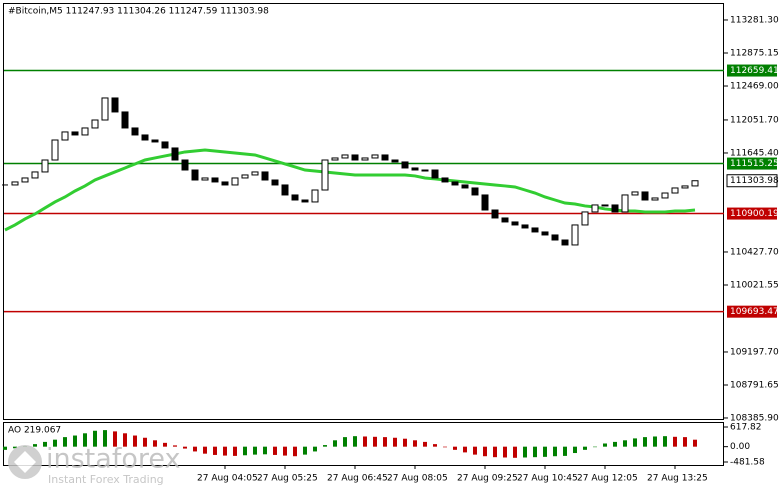 The image size is (781, 489). Describe the element at coordinates (754, 418) in the screenshot. I see `y-tick-label: 108385.90` at that location.